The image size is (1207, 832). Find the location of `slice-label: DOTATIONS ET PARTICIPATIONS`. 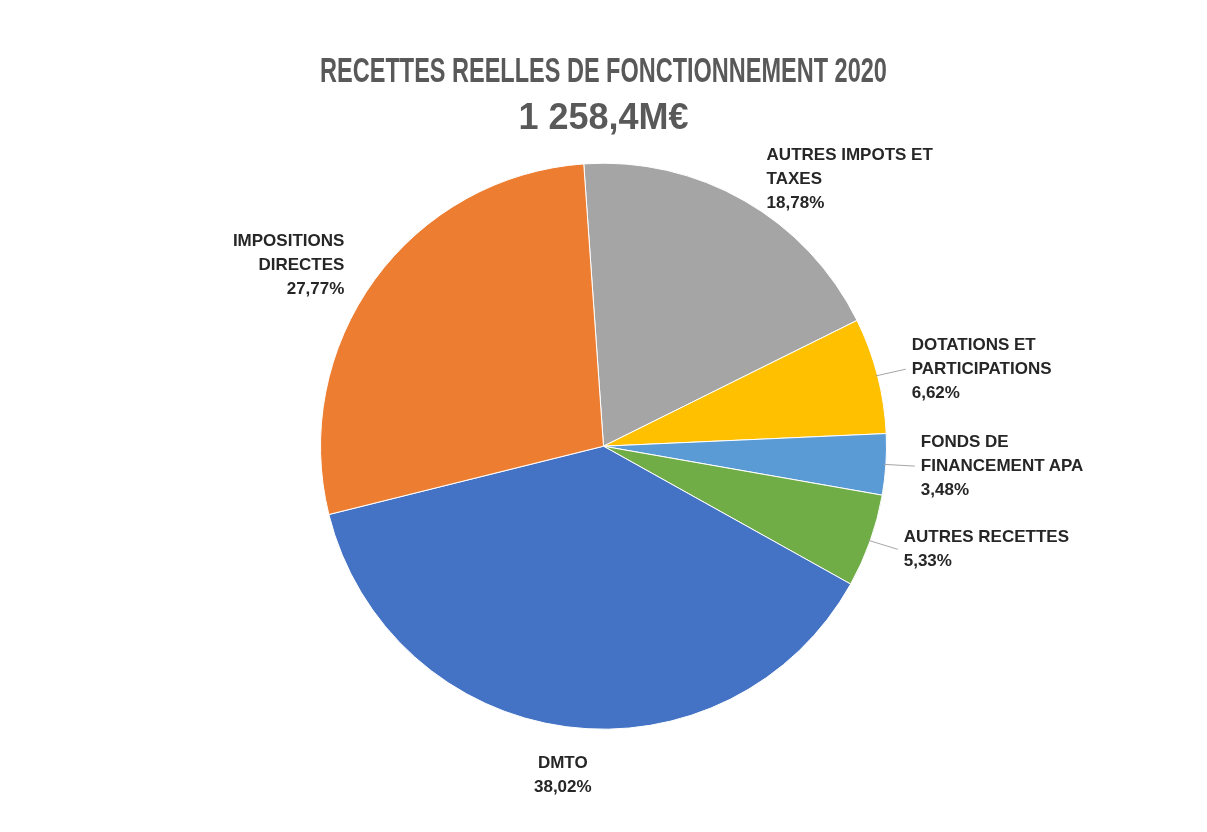

slice-label: DOTATIONS ET PARTICIPATIONS is located at coordinates (981, 356).